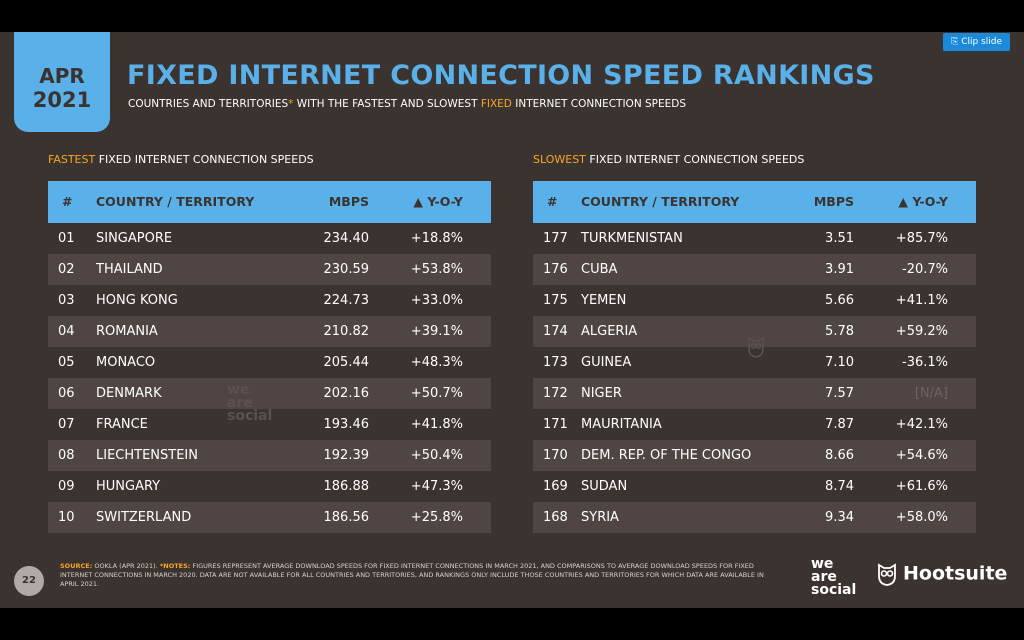  Describe the element at coordinates (555, 300) in the screenshot. I see `cell-rank: 175` at that location.